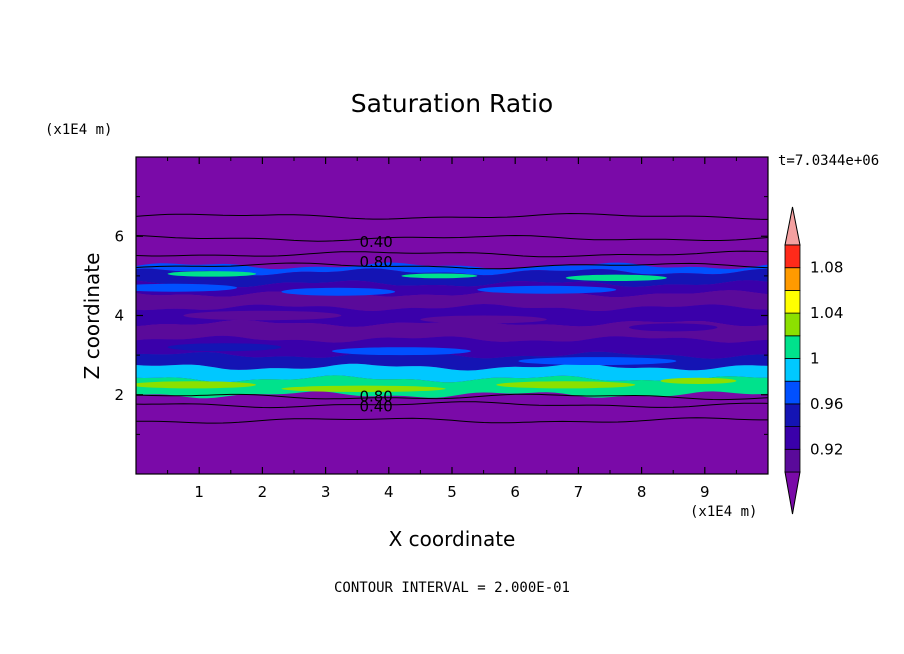  What do you see at coordinates (452, 539) in the screenshot?
I see `x-axis-label: X coordinate` at bounding box center [452, 539].